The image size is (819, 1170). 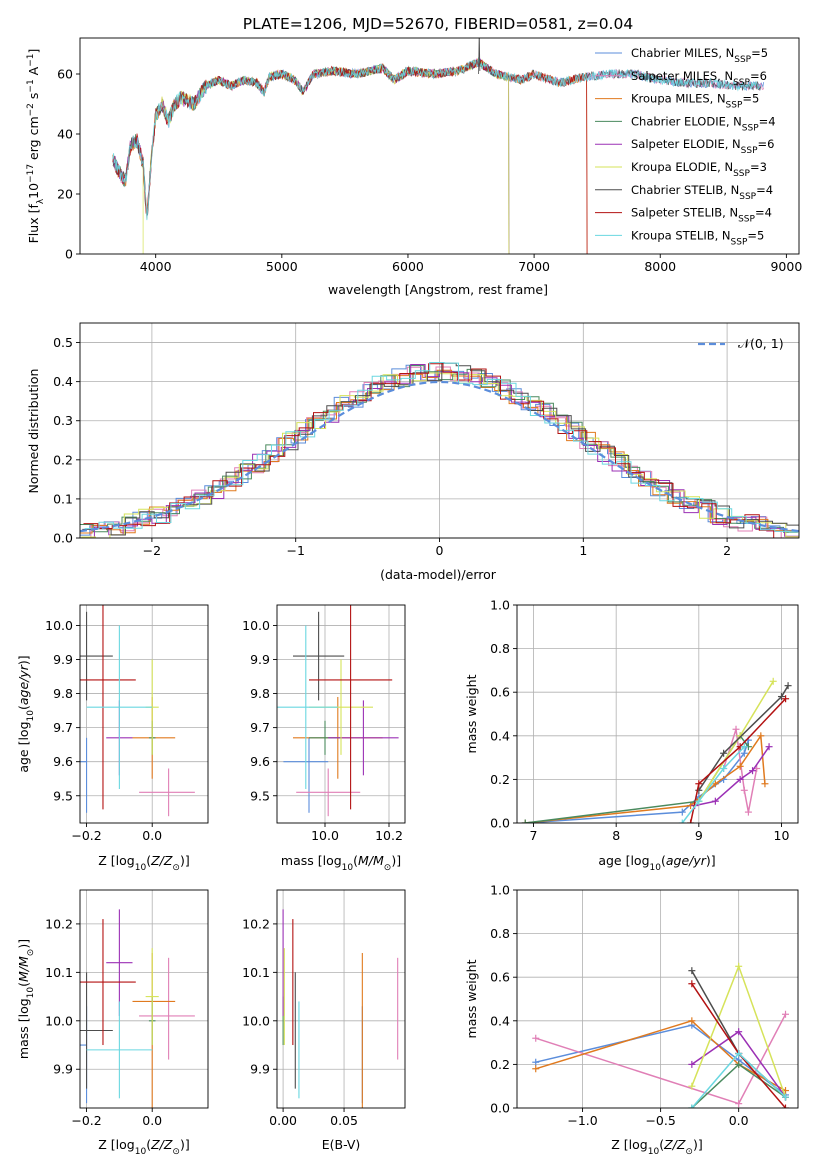 What do you see at coordinates (33, 98) in the screenshot?
I see `label-part: s` at bounding box center [33, 98].